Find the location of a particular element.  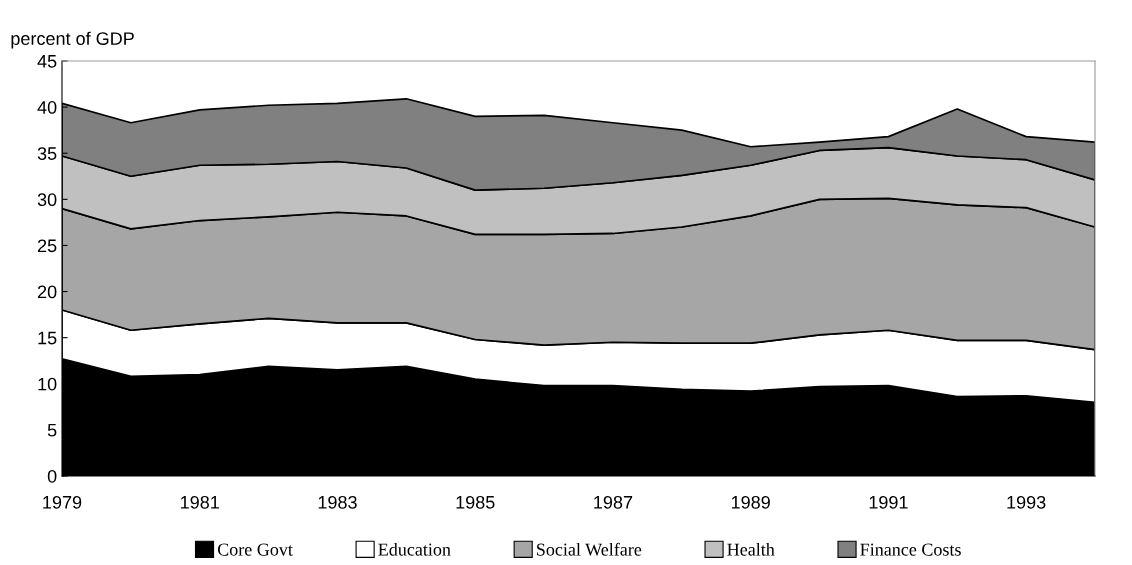

x-tick-label: 1989 is located at coordinates (750, 502).